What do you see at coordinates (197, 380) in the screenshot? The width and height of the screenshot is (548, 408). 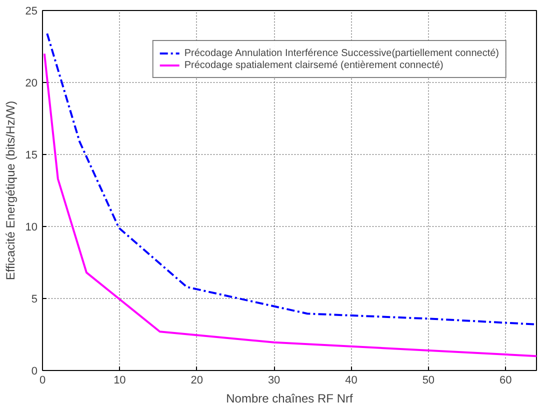 I see `x-tick-label: 20` at bounding box center [197, 380].